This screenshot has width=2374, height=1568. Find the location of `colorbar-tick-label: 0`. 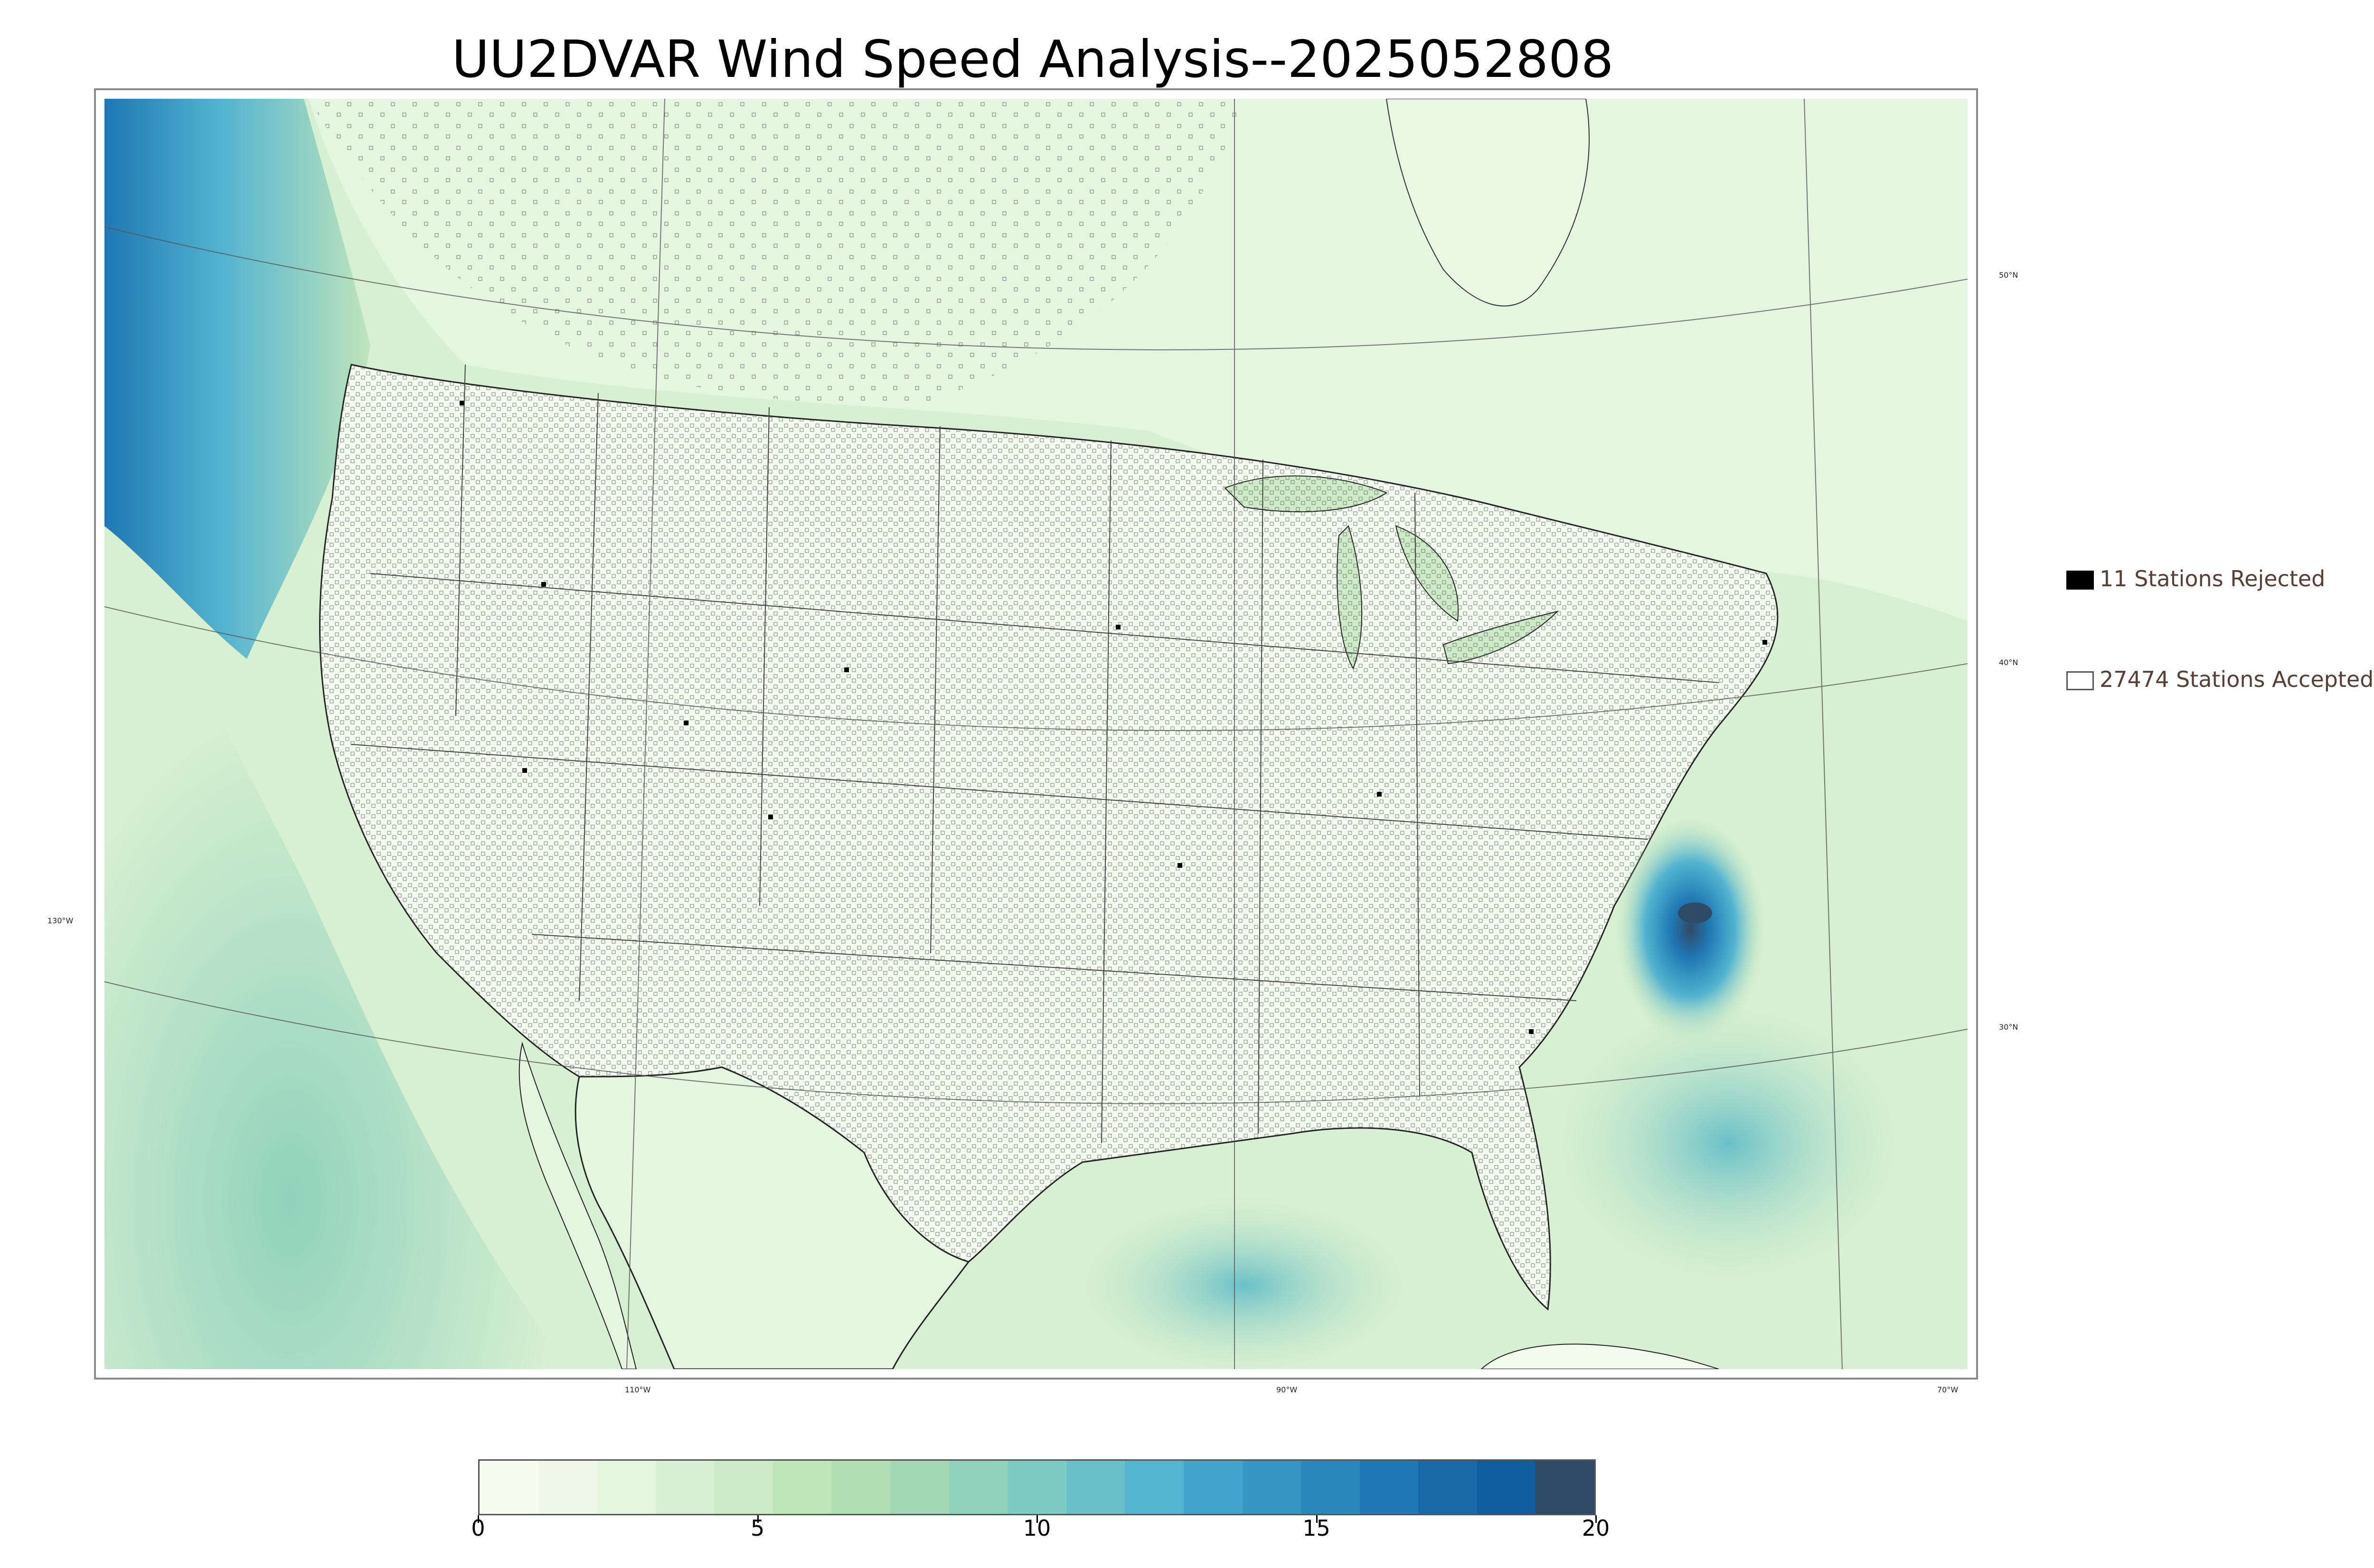

colorbar-tick-label: 0 is located at coordinates (478, 1528).